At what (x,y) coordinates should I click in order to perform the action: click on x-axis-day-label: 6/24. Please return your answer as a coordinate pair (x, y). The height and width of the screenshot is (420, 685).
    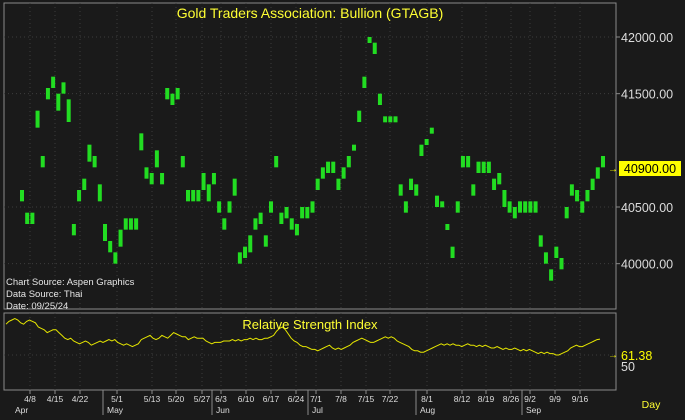
    Looking at the image, I should click on (296, 399).